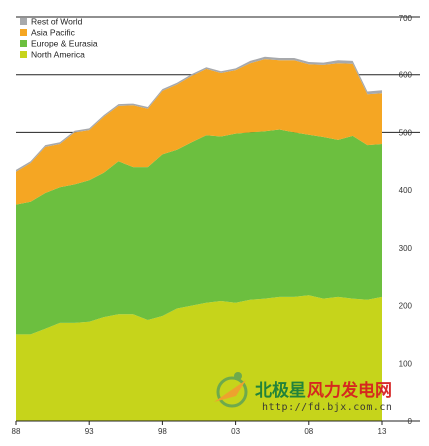 This screenshot has width=429, height=446. I want to click on legend-label-asia-pacific: Asia Pacific, so click(53, 33).